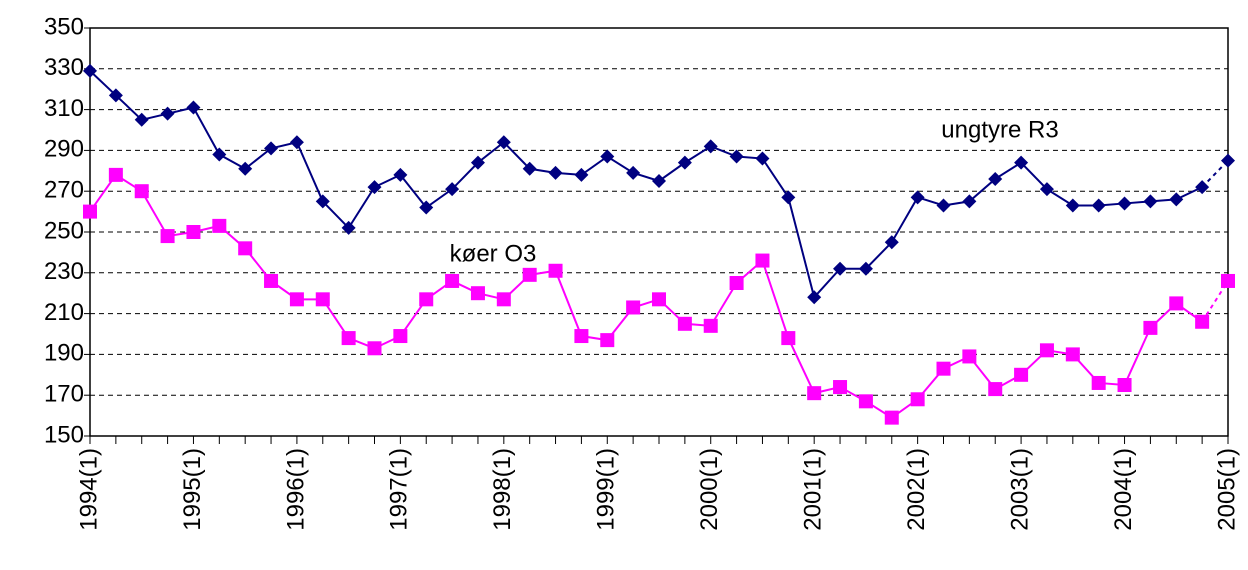  I want to click on y-tick-label: 290, so click(64, 149).